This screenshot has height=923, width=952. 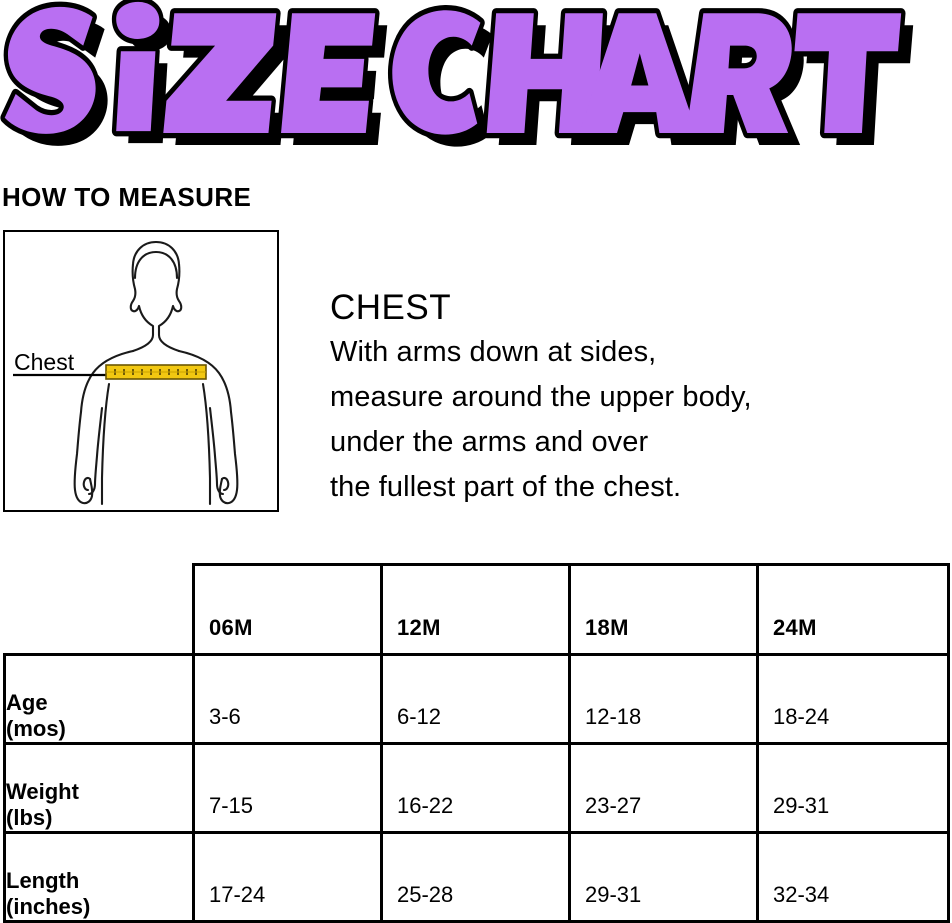 I want to click on description-line-4: the fullest part of the chest., so click(x=506, y=487).